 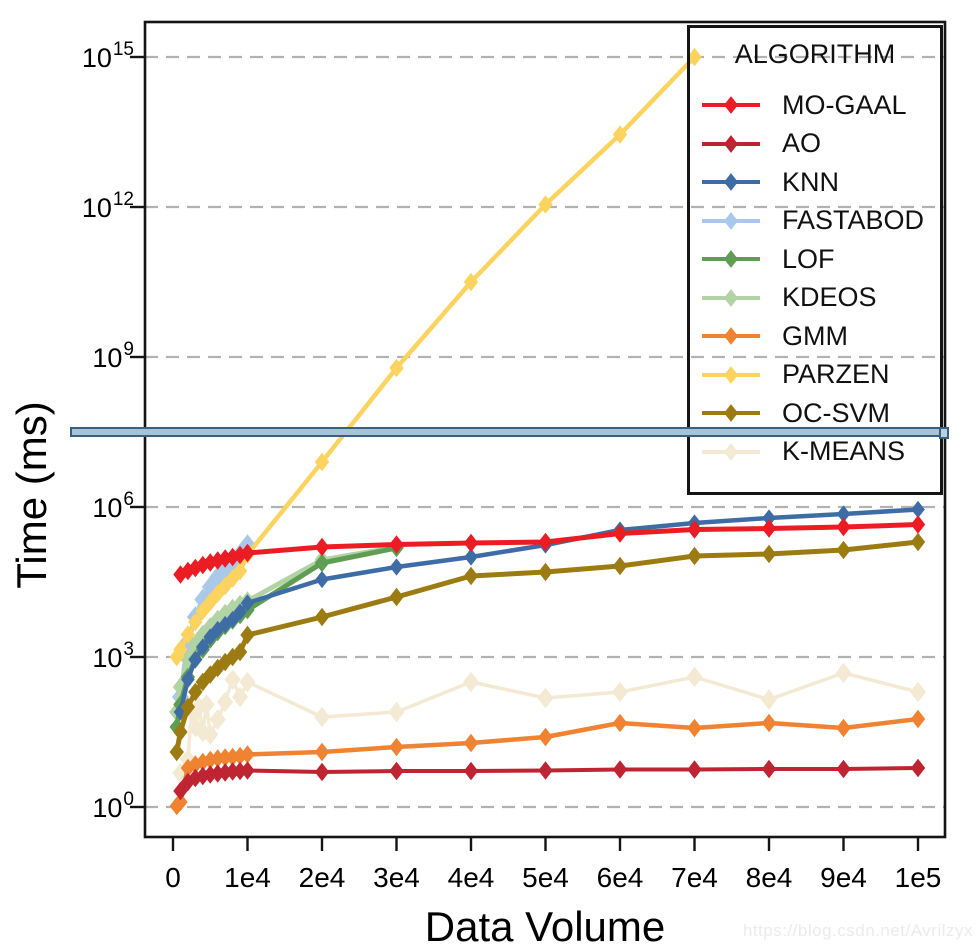 What do you see at coordinates (113, 656) in the screenshot?
I see `y-tick-label: 10³` at bounding box center [113, 656].